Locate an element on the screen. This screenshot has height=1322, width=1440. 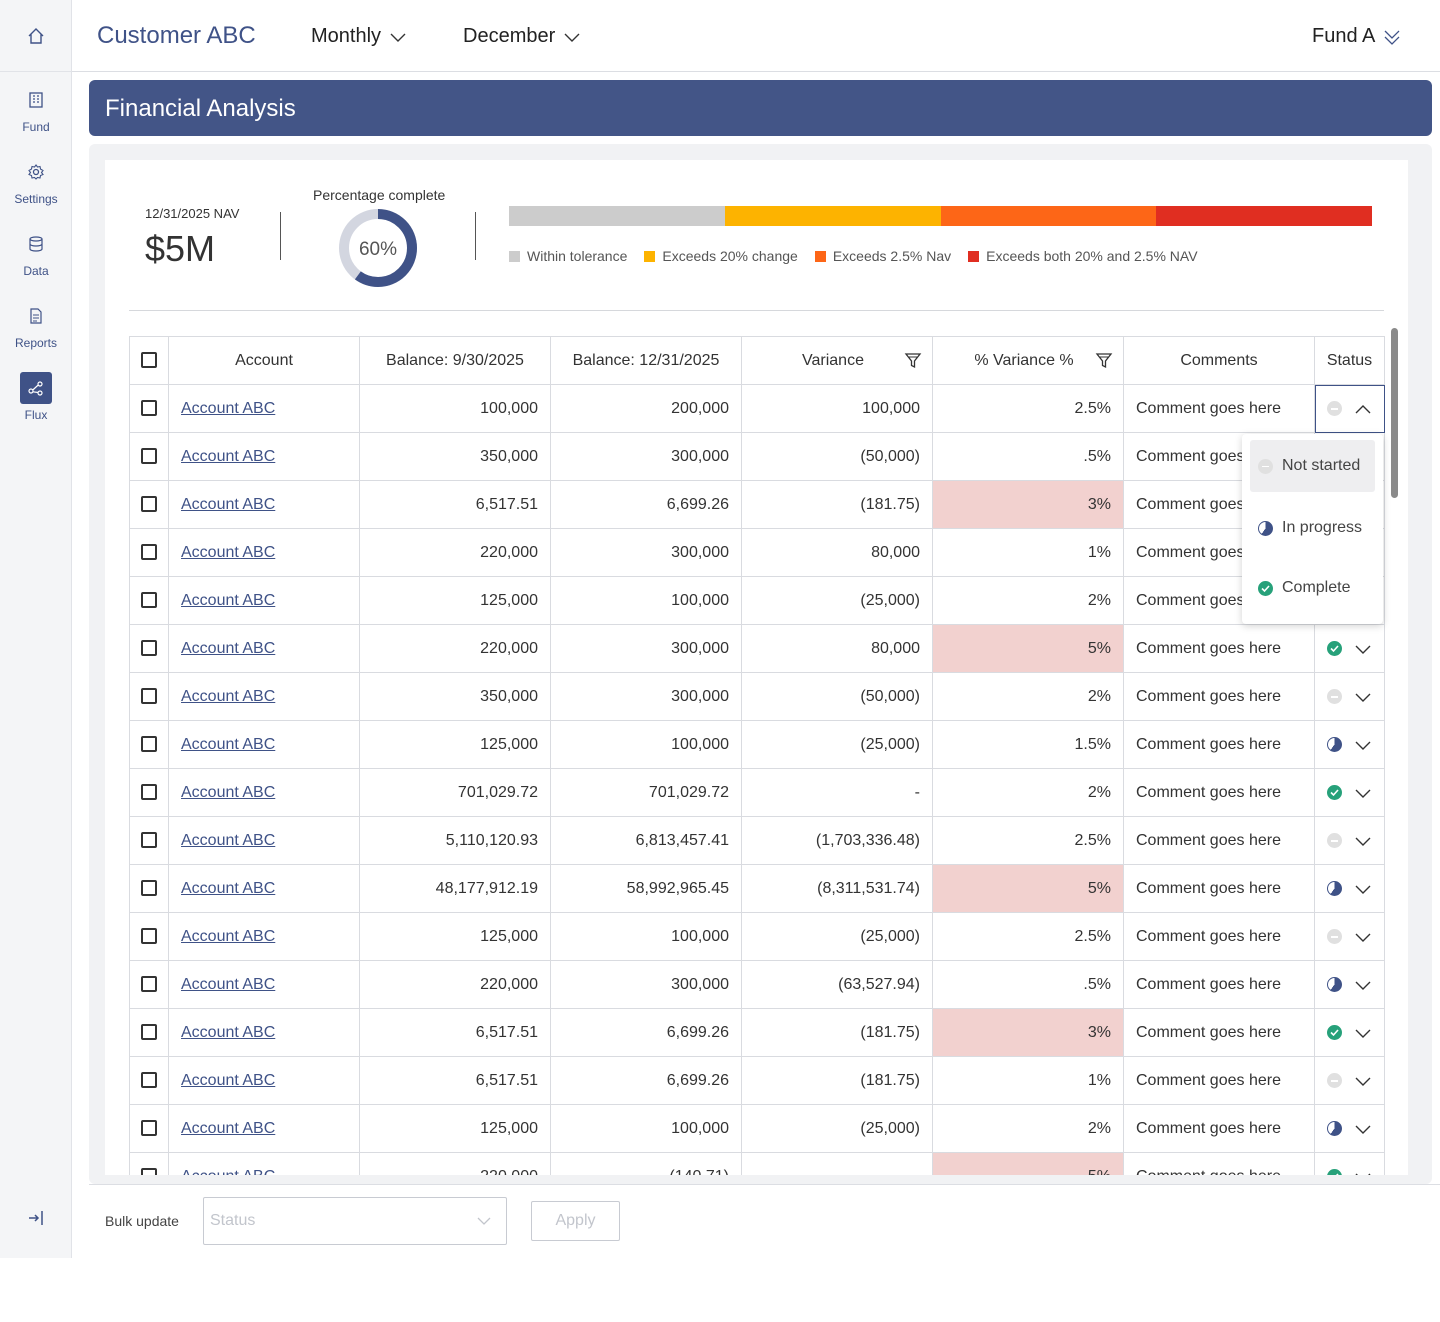
fund-dropdown: Fund A is located at coordinates (1356, 36).